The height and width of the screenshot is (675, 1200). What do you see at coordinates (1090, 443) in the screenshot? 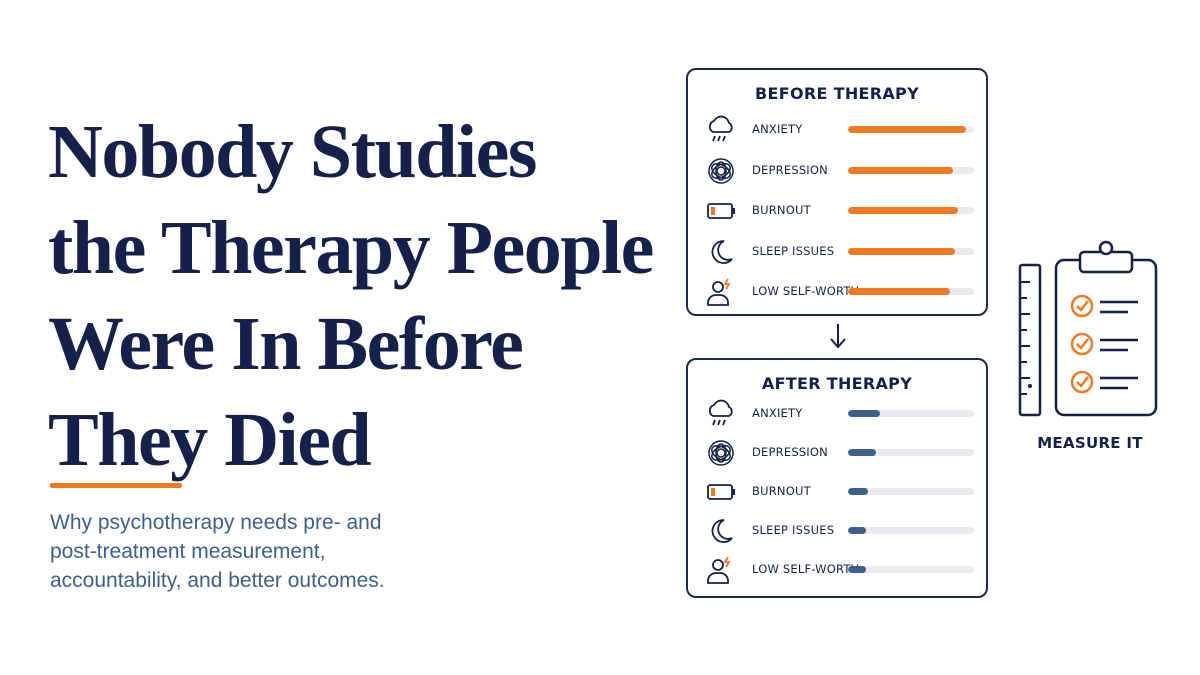
I see `measure-it-label: MEASURE IT` at bounding box center [1090, 443].